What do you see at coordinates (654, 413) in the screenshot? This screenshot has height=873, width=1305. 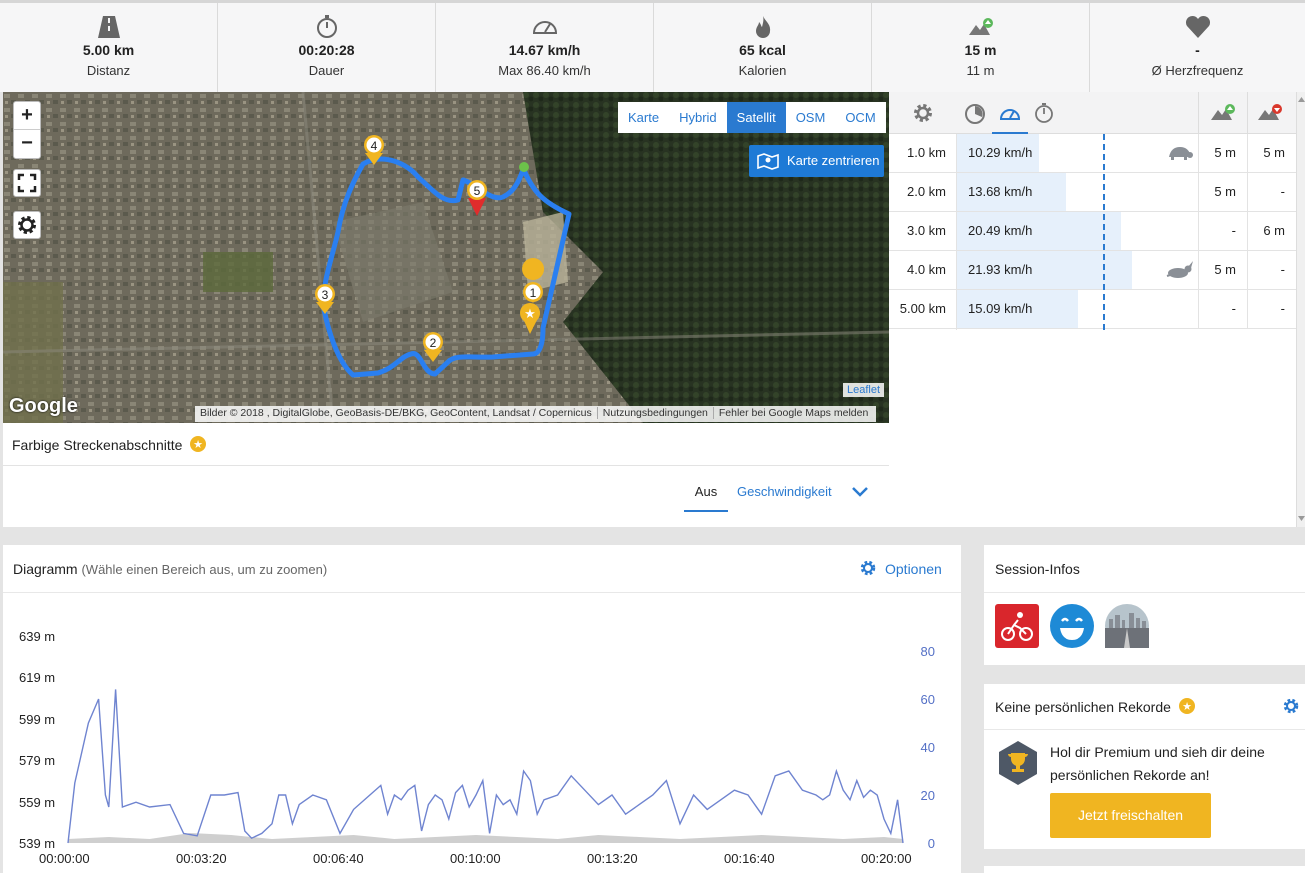 I see `terms-link: Nutzungsbedingungen` at bounding box center [654, 413].